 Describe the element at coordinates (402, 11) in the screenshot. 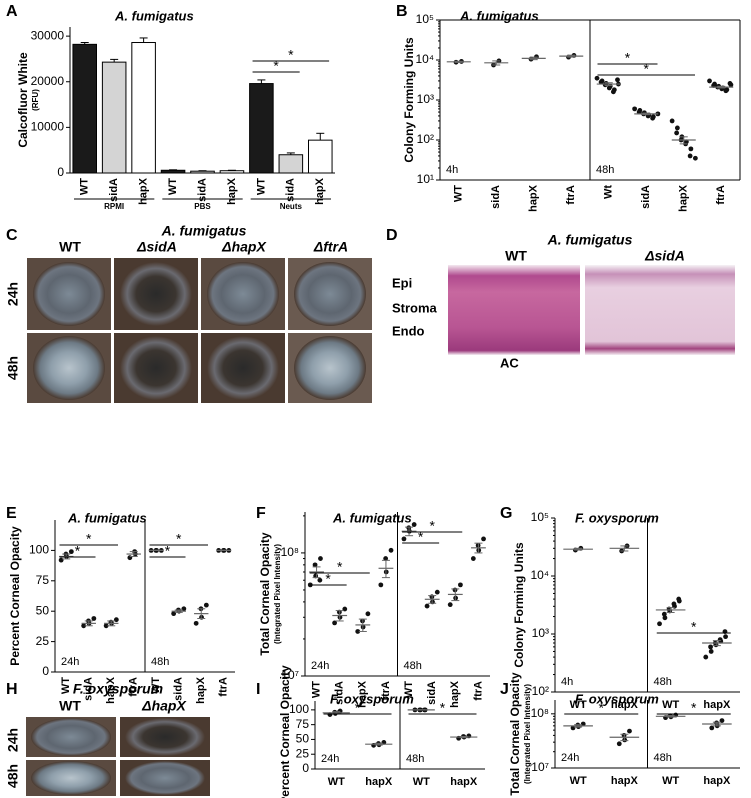

I see `panel-letter: B` at that location.